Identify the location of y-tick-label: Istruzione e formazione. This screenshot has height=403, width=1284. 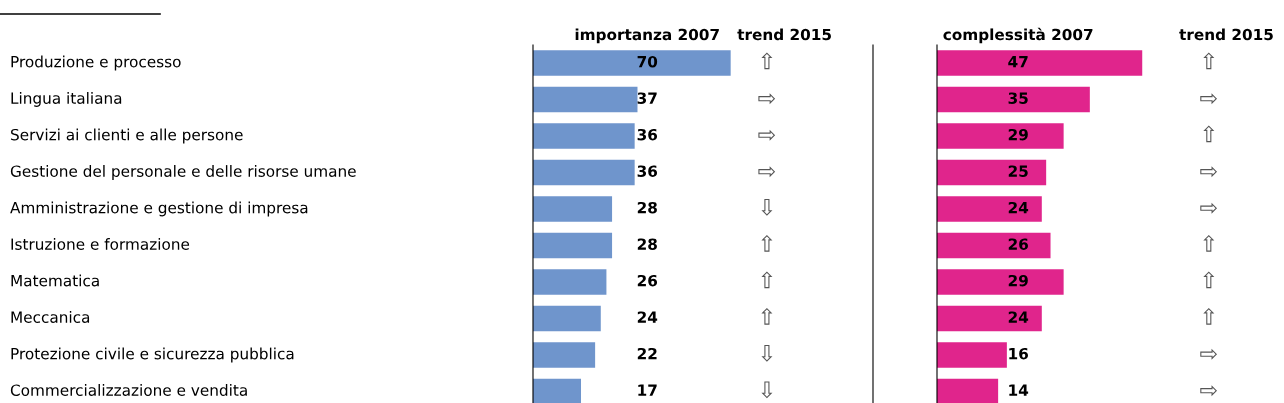
(100, 244).